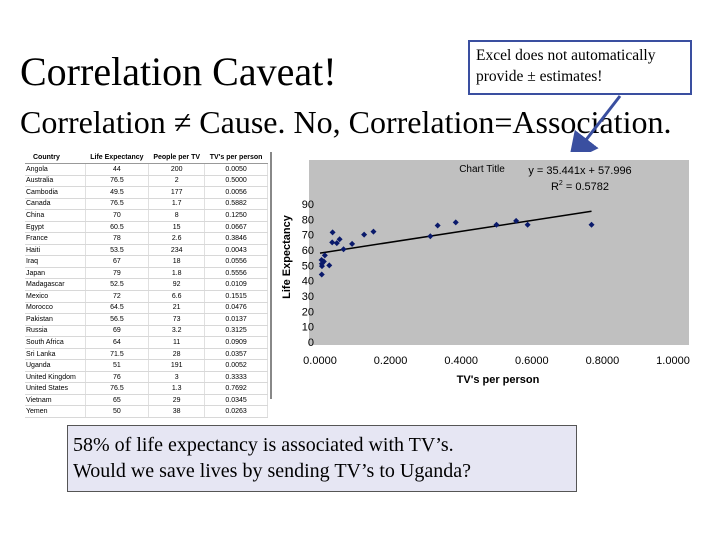 This screenshot has width=720, height=540. Describe the element at coordinates (236, 181) in the screenshot. I see `cell-tvs-per-person: 0.5000` at that location.